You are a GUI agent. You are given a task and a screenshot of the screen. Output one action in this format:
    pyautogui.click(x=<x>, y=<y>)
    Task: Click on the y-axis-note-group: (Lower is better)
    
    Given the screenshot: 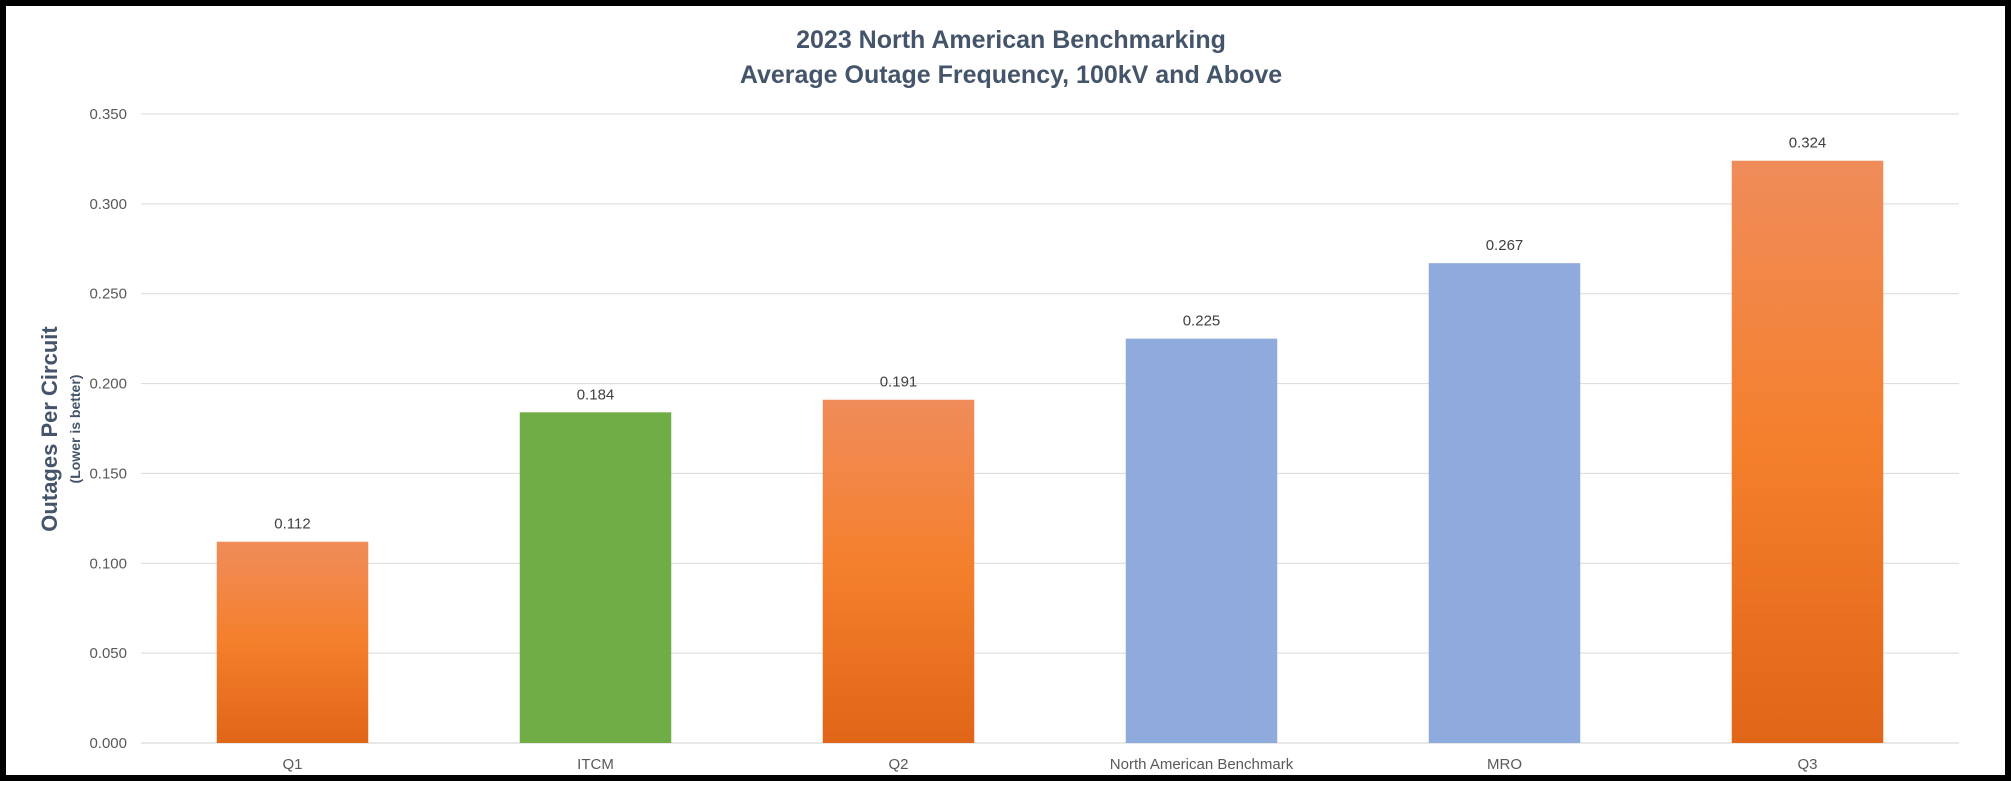 What is the action you would take?
    pyautogui.click(x=75, y=429)
    